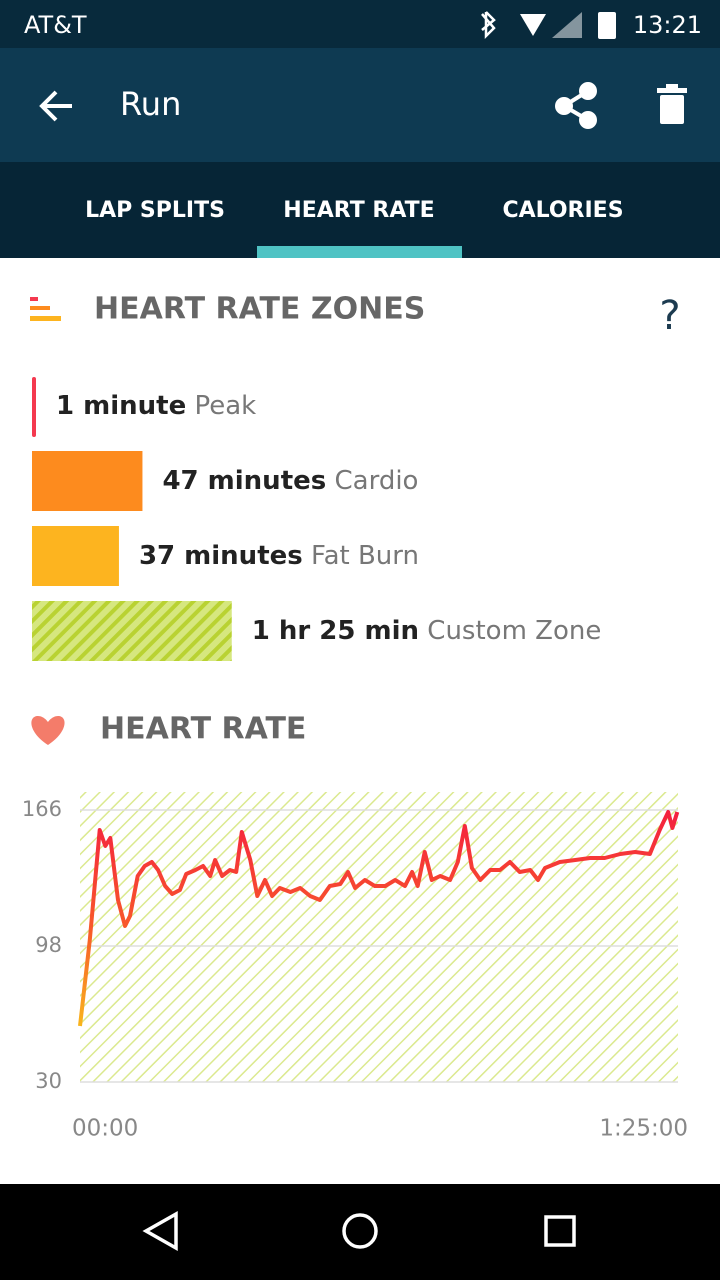 This screenshot has width=720, height=1280. What do you see at coordinates (576, 105) in the screenshot?
I see `share-button` at bounding box center [576, 105].